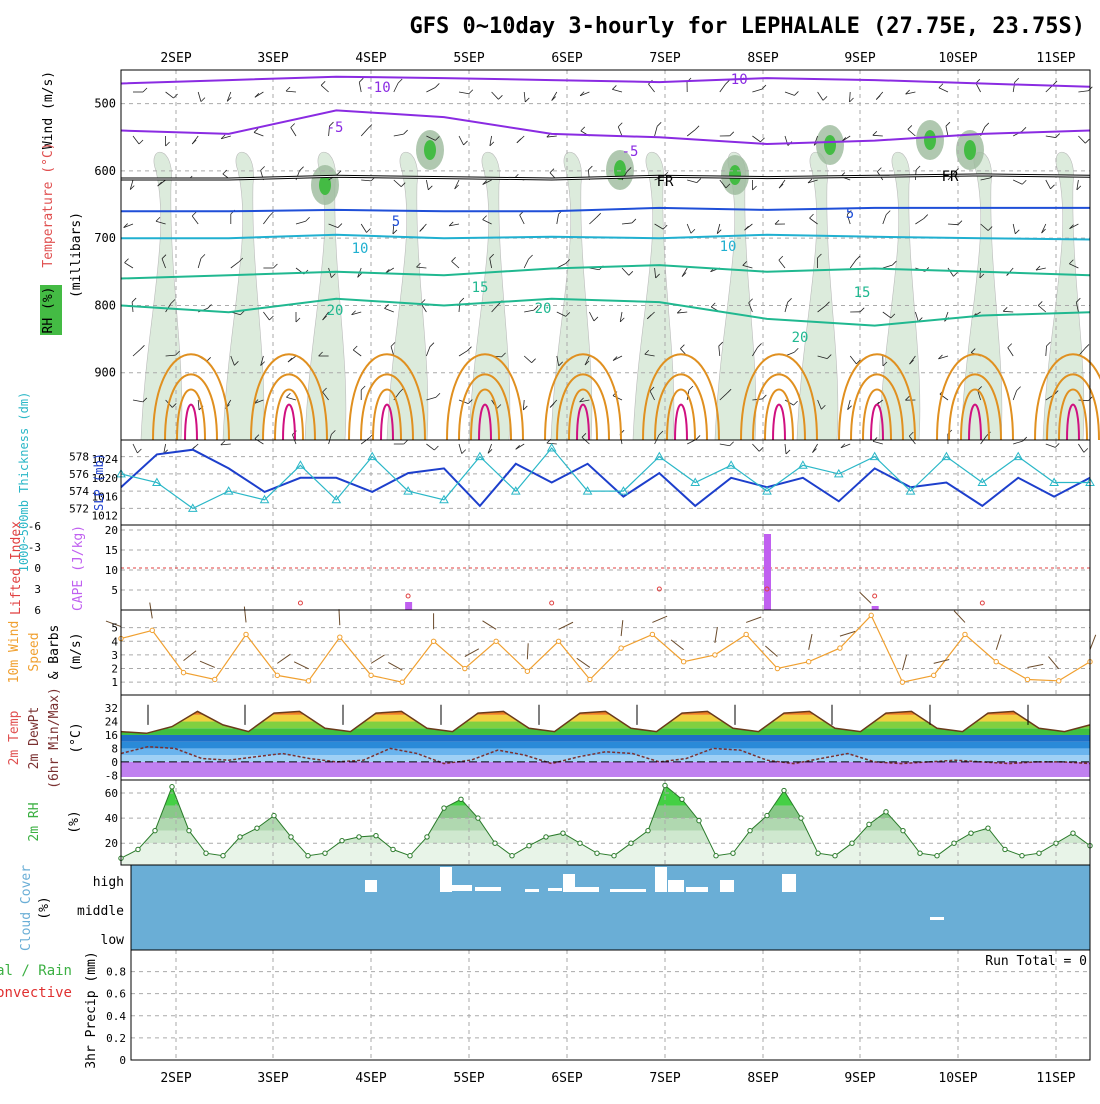 Image resolution: width=1100 pixels, height=1104 pixels. I want to click on rh-tick: 20, so click(111, 843).